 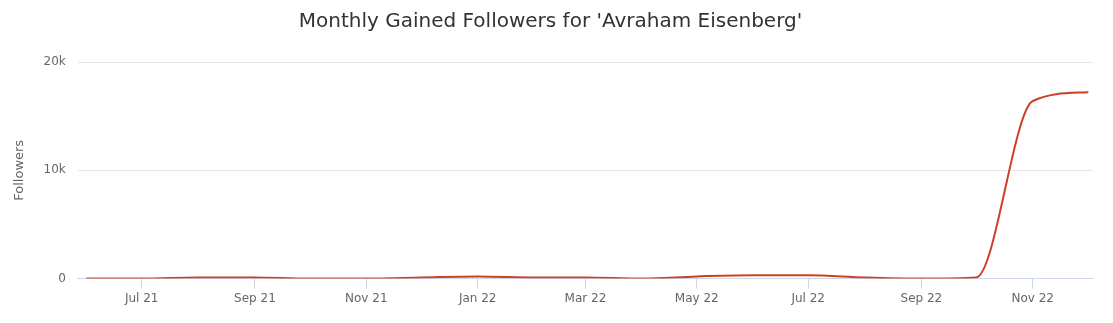 I want to click on y-tick-label: 0, so click(x=62, y=277).